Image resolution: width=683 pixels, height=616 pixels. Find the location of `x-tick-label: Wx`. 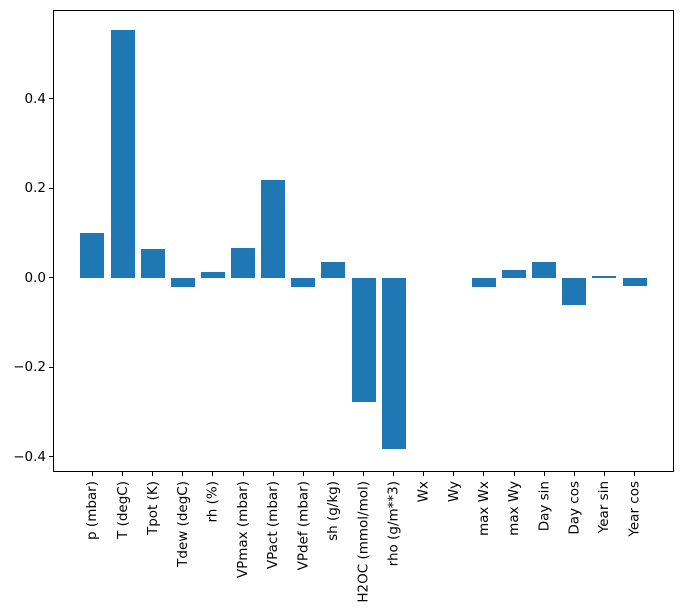

x-tick-label: Wx is located at coordinates (423, 492).